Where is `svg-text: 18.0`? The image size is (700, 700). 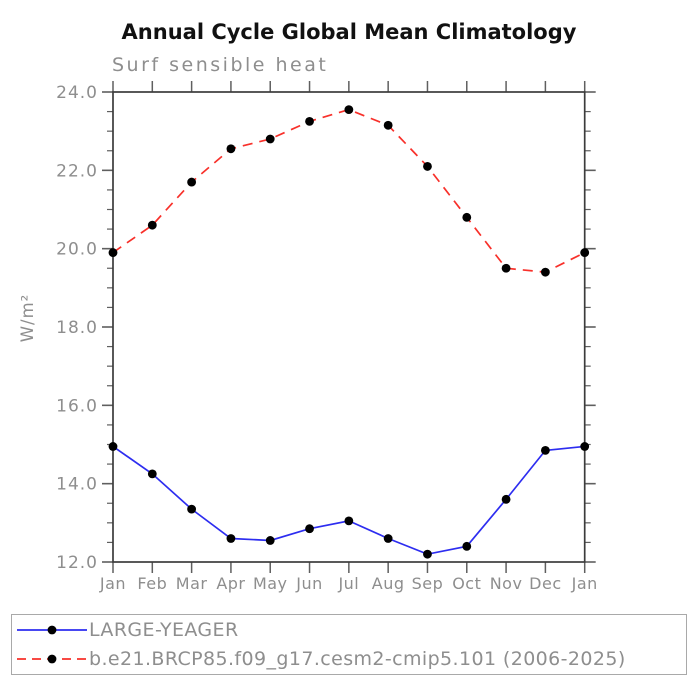 svg-text: 18.0 is located at coordinates (77, 328).